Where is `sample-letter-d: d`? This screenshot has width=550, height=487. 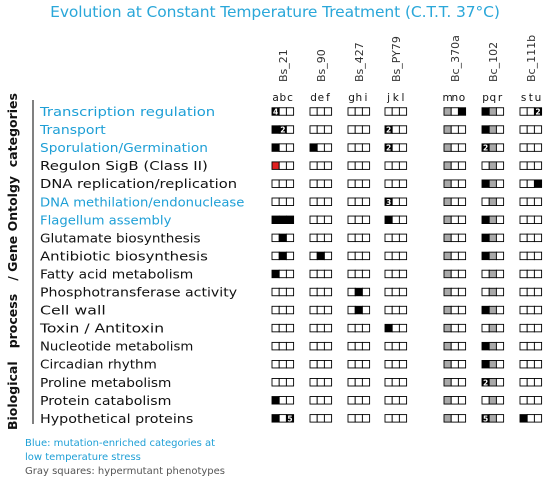
sample-letter-d: d is located at coordinates (313, 98).